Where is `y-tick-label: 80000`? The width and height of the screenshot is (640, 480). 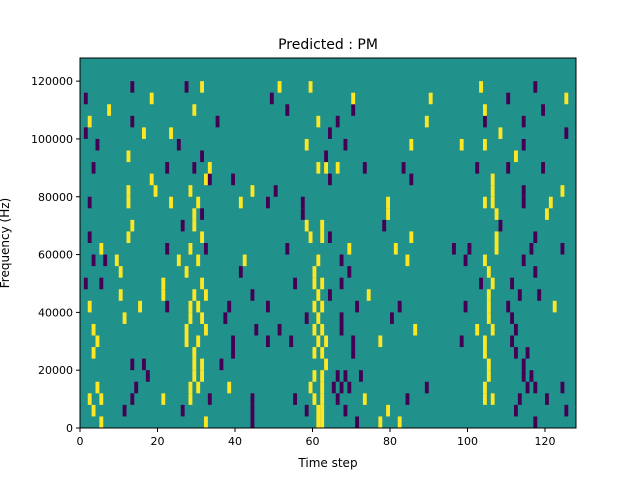
y-tick-label: 80000 is located at coordinates (55, 197).